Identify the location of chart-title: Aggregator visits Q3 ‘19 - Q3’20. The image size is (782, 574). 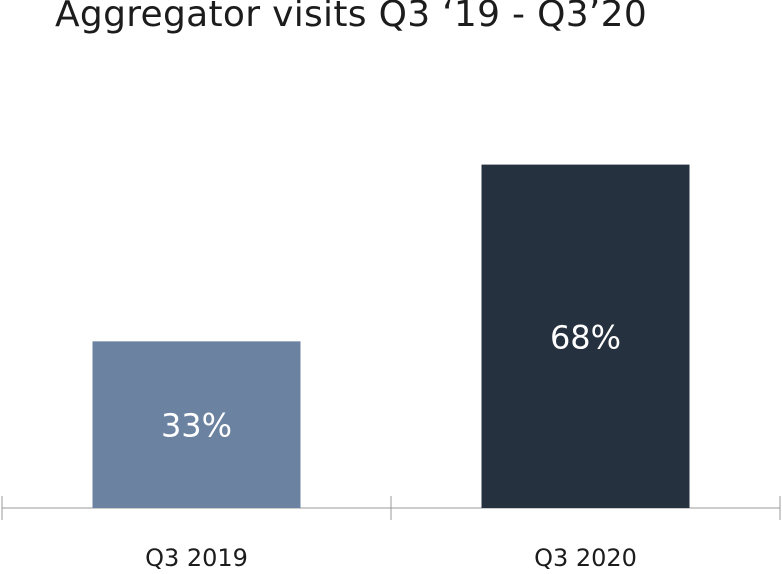
(351, 17).